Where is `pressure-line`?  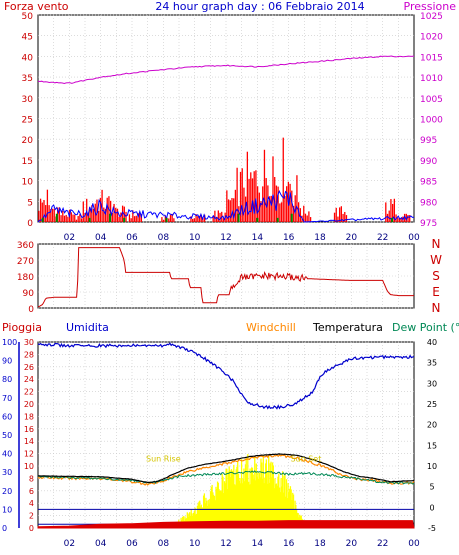 pressure-line is located at coordinates (226, 70).